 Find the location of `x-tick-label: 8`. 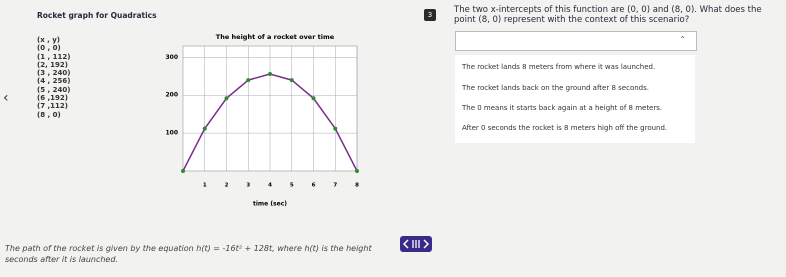

x-tick-label: 8 is located at coordinates (357, 186).